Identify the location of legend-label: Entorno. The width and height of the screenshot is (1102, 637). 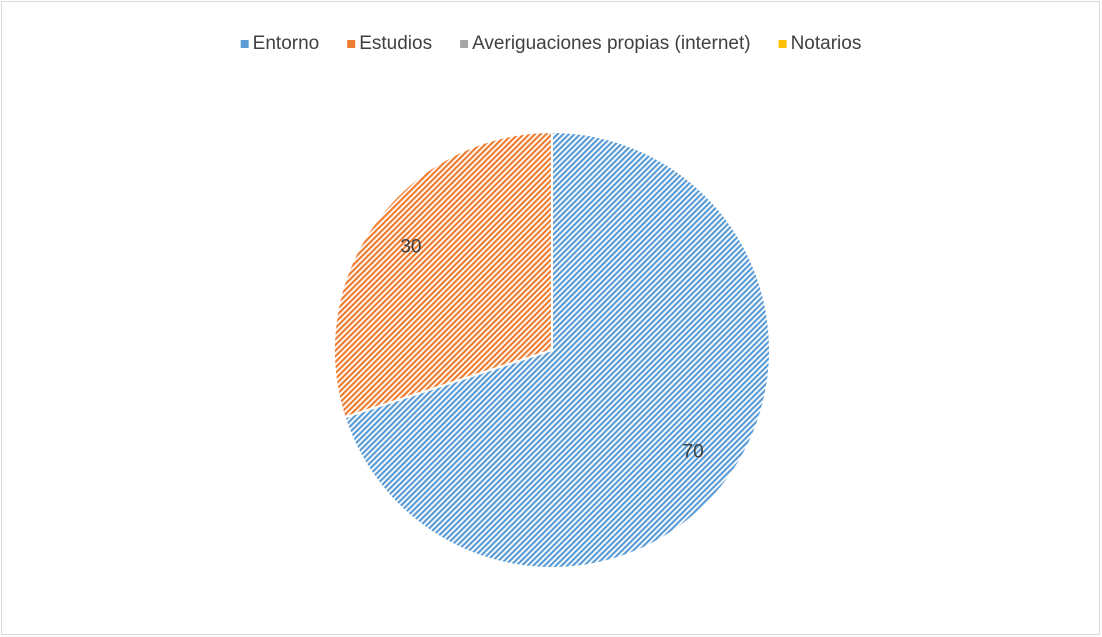
(286, 43).